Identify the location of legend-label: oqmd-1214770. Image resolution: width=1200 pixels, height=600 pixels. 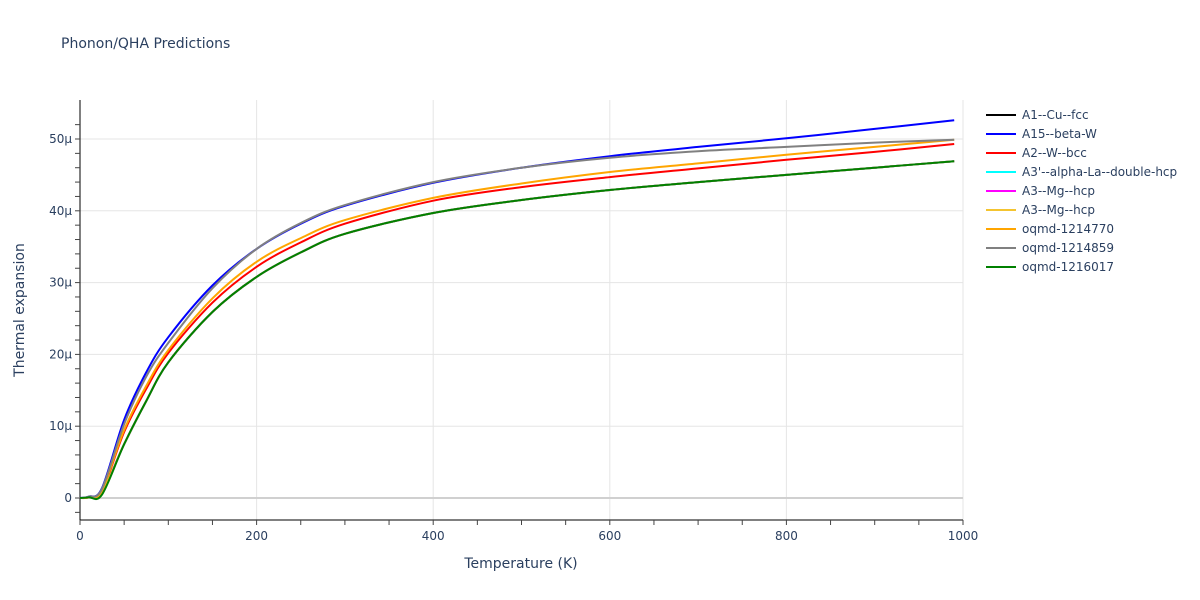
(1068, 228).